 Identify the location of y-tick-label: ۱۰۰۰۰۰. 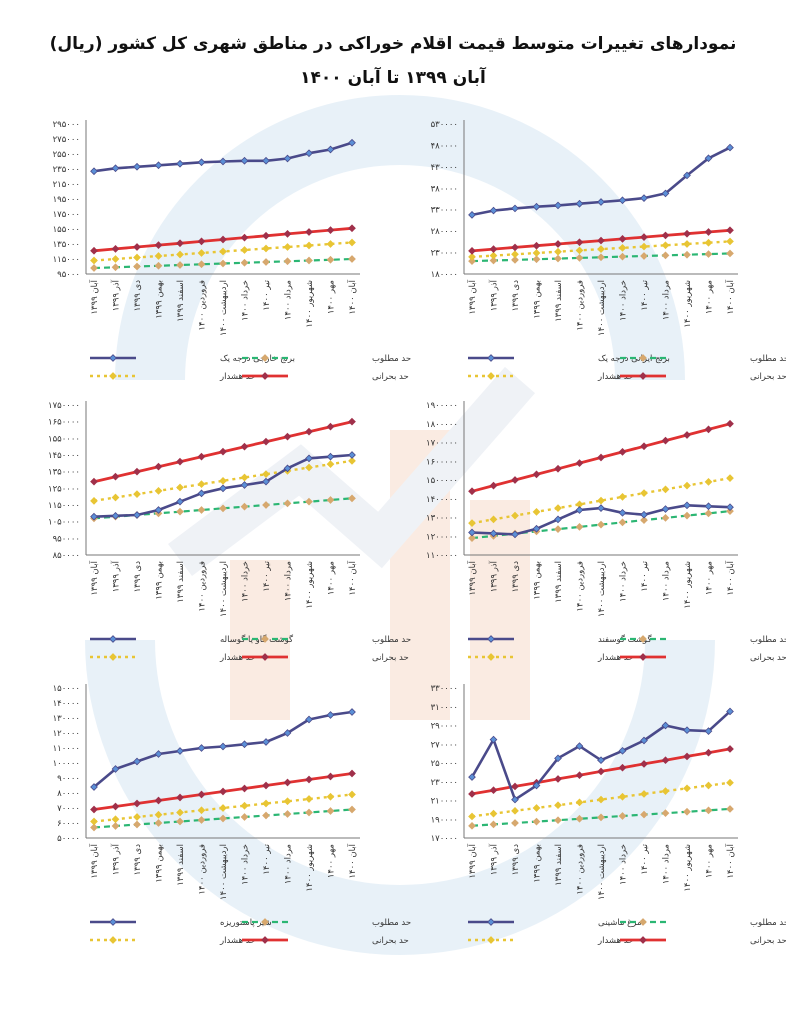
(66, 764).